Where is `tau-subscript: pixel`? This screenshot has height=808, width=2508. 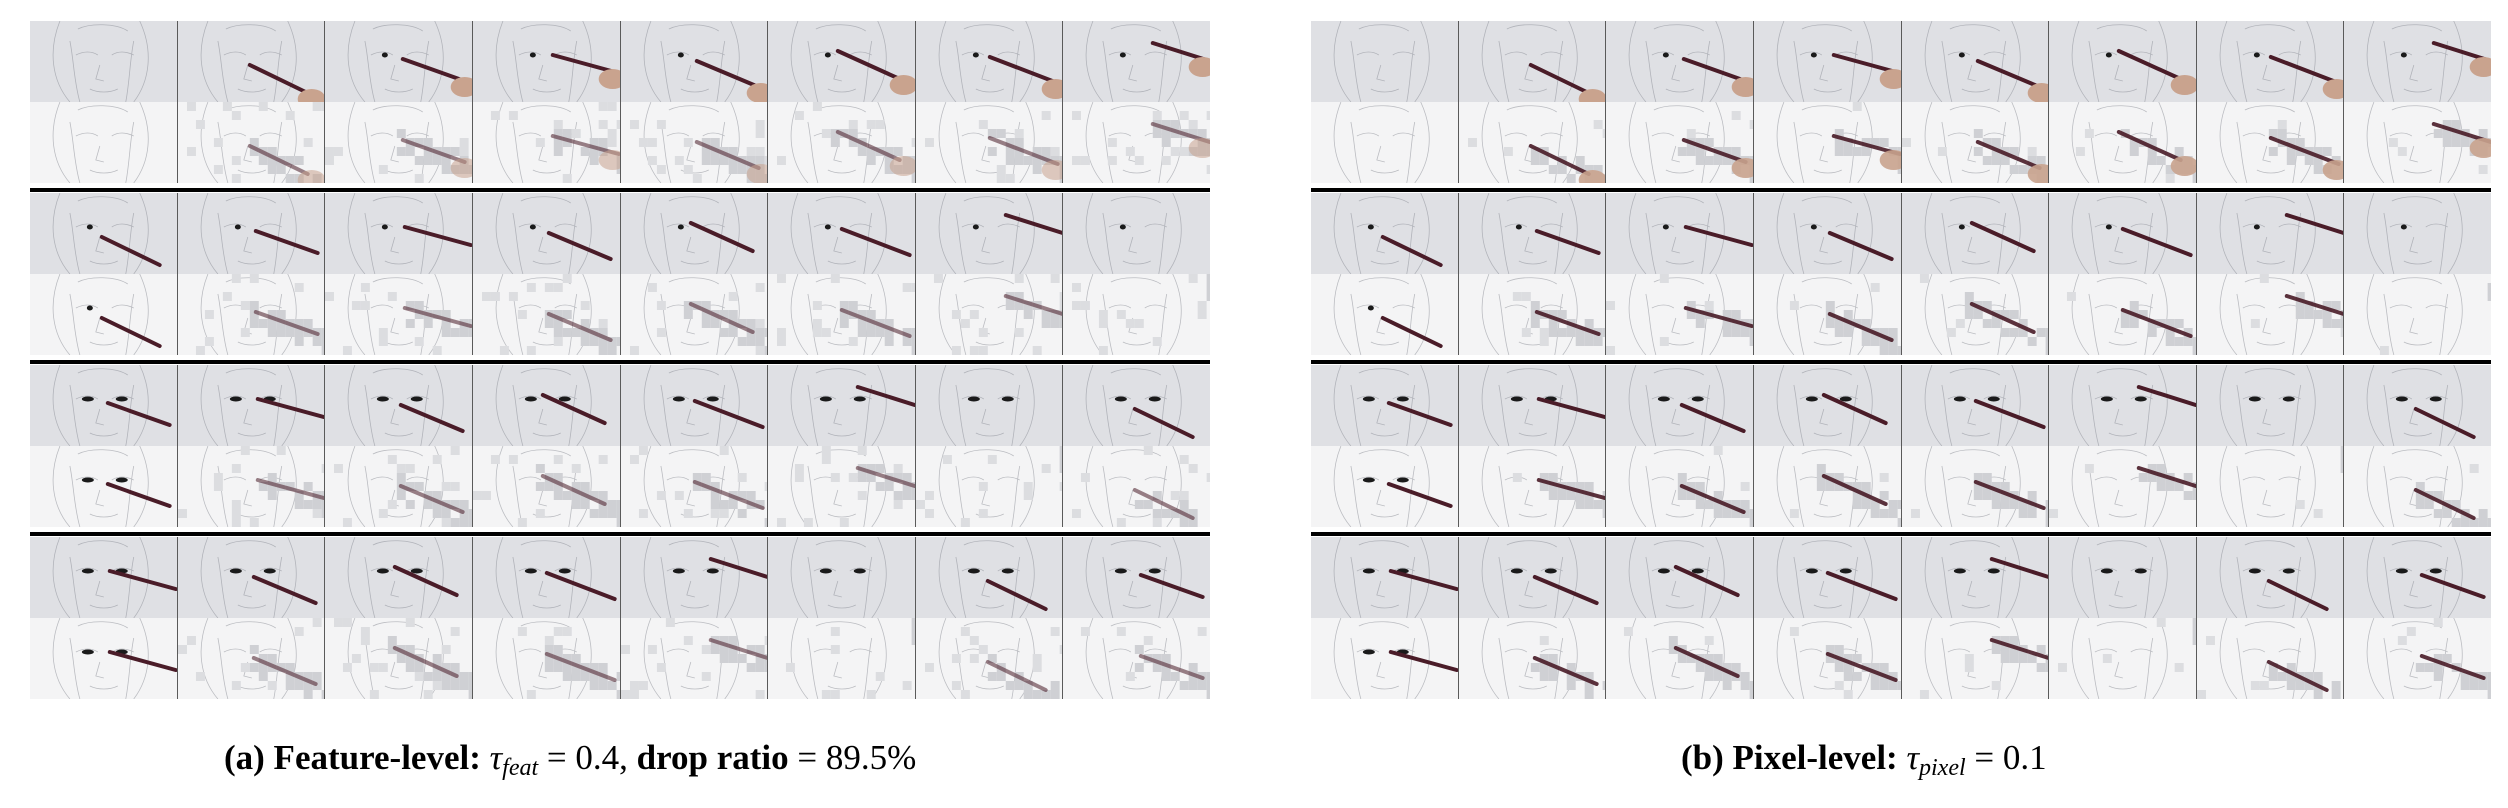
tau-subscript: pixel is located at coordinates (1942, 768).